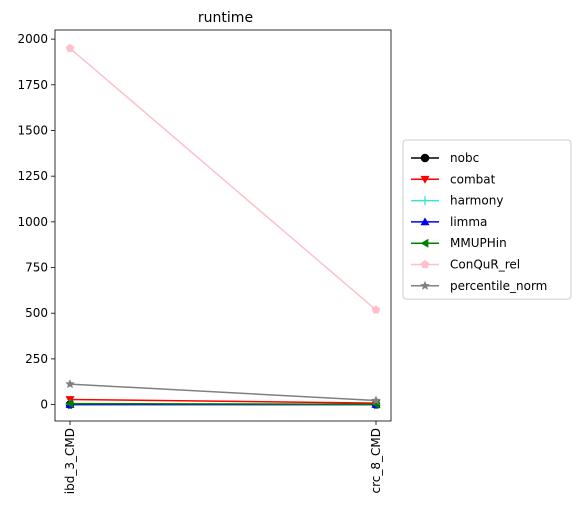  I want to click on legend-label: percentile_norm, so click(498, 286).